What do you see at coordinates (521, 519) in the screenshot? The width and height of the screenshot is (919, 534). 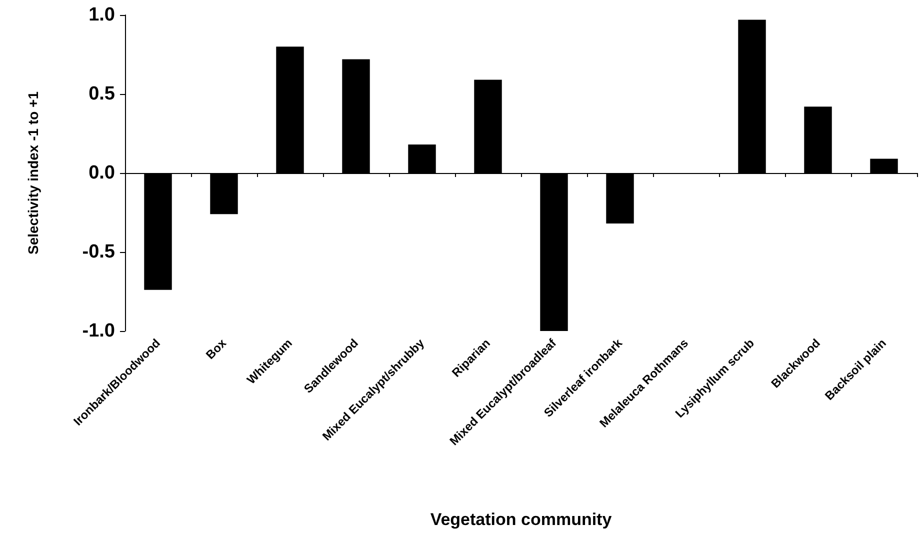 I see `x-axis-title: Vegetation community` at bounding box center [521, 519].